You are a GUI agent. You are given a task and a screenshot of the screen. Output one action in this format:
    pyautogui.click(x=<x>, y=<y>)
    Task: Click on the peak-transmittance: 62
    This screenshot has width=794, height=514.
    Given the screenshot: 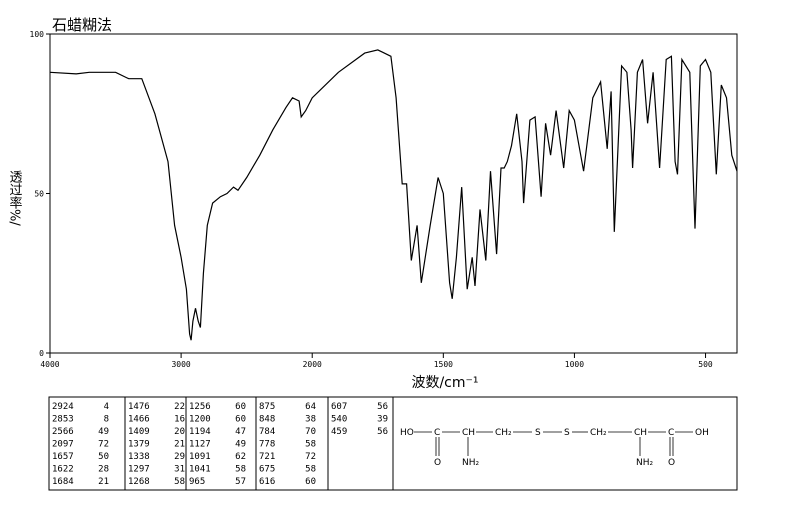 What is the action you would take?
    pyautogui.click(x=240, y=457)
    